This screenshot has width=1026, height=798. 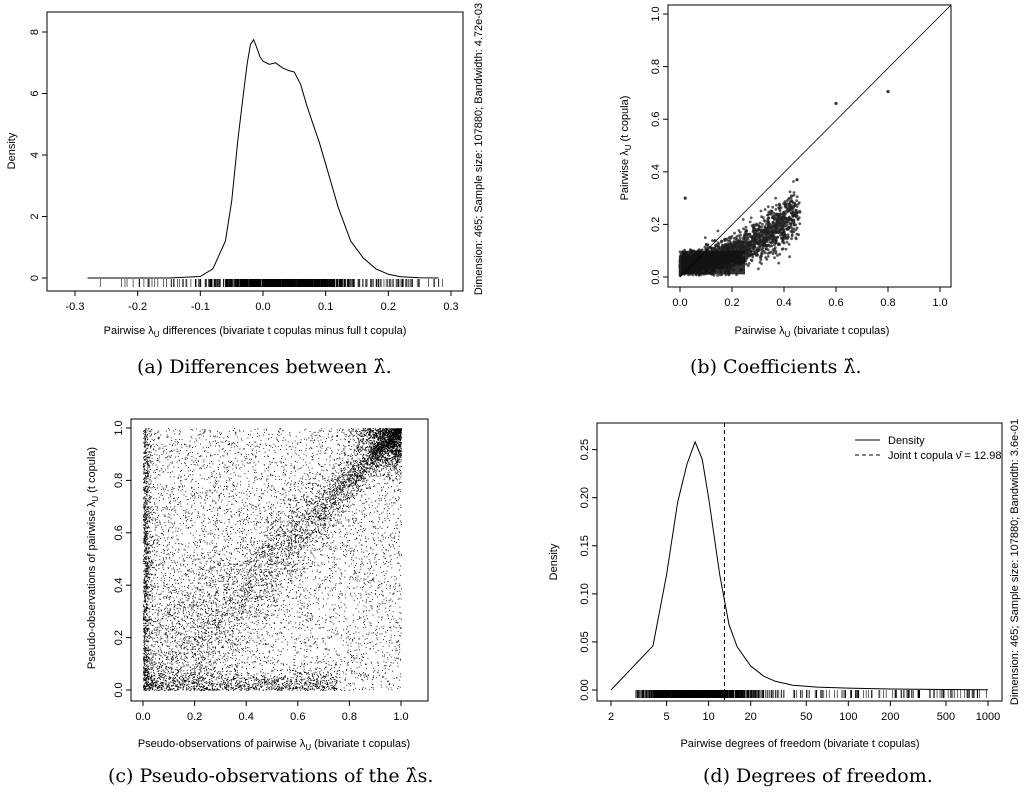 I want to click on chart-c-ytick-label: 0.8, so click(x=119, y=480).